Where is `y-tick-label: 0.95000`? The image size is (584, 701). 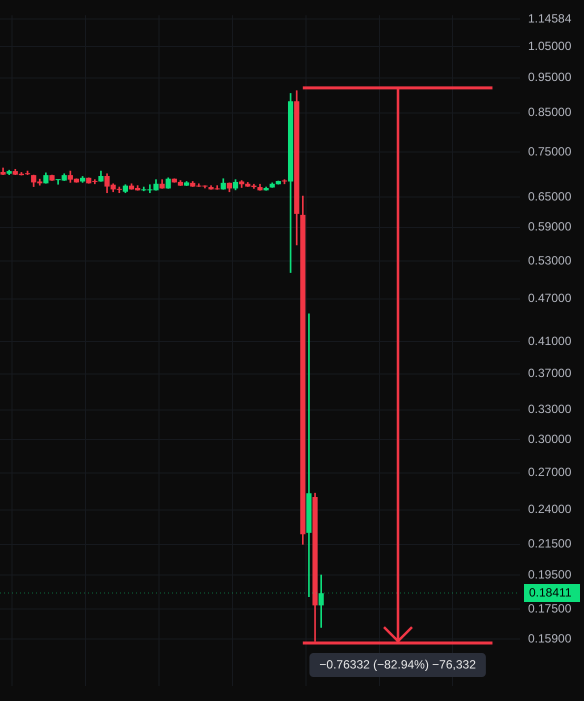
y-tick-label: 0.95000 is located at coordinates (550, 77).